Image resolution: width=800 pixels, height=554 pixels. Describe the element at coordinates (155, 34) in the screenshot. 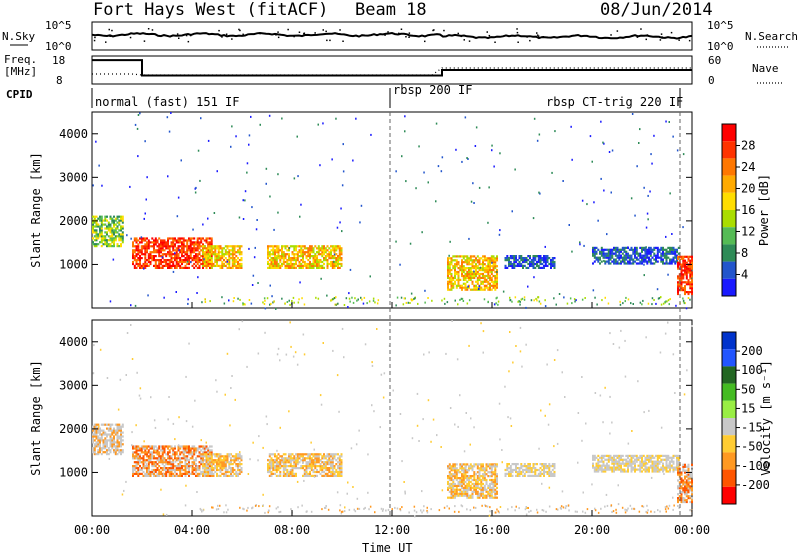

I see `nsearch-point` at that location.